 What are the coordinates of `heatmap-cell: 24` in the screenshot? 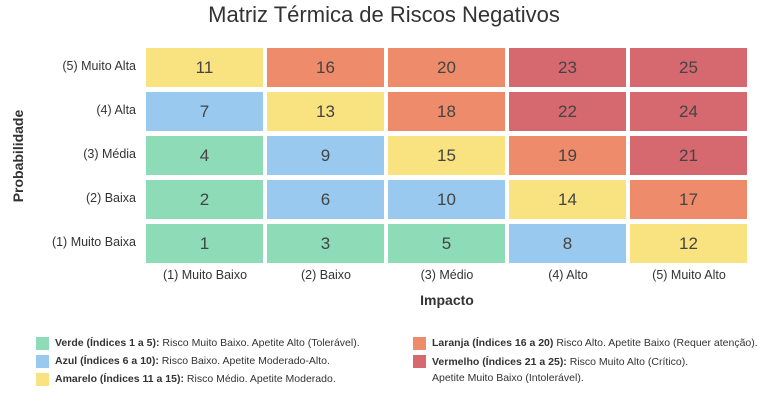 It's located at (688, 111).